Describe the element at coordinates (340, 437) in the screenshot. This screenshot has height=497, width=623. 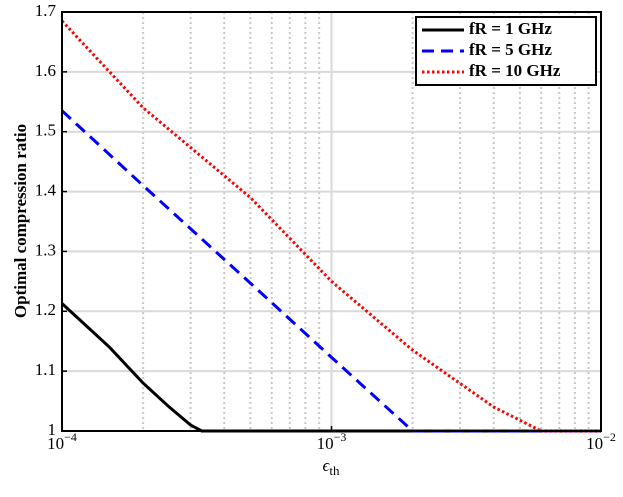
I see `x-tick-exponent: −3` at that location.